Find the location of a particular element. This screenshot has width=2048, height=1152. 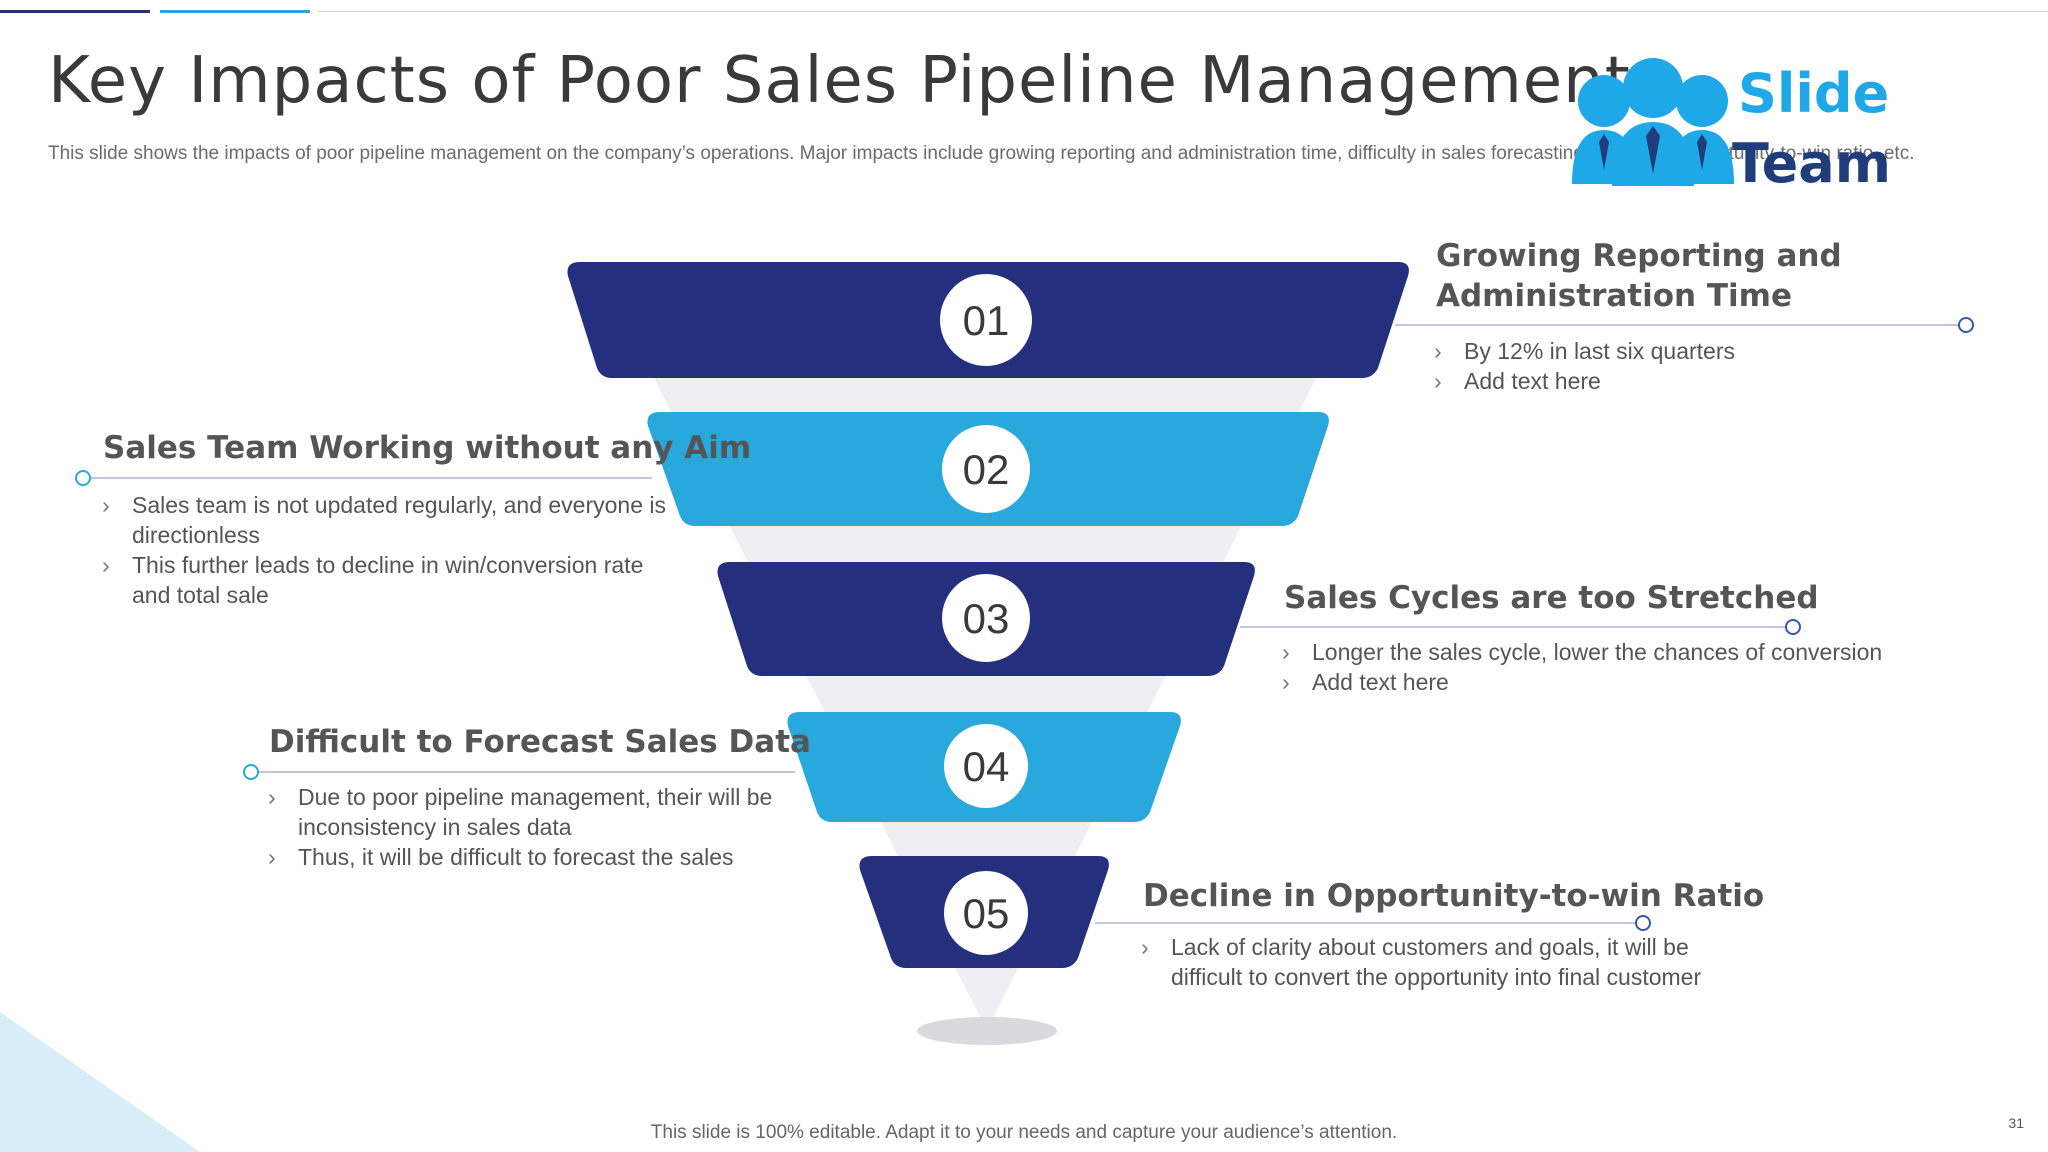

stage-number-03: 03 is located at coordinates (986, 618).